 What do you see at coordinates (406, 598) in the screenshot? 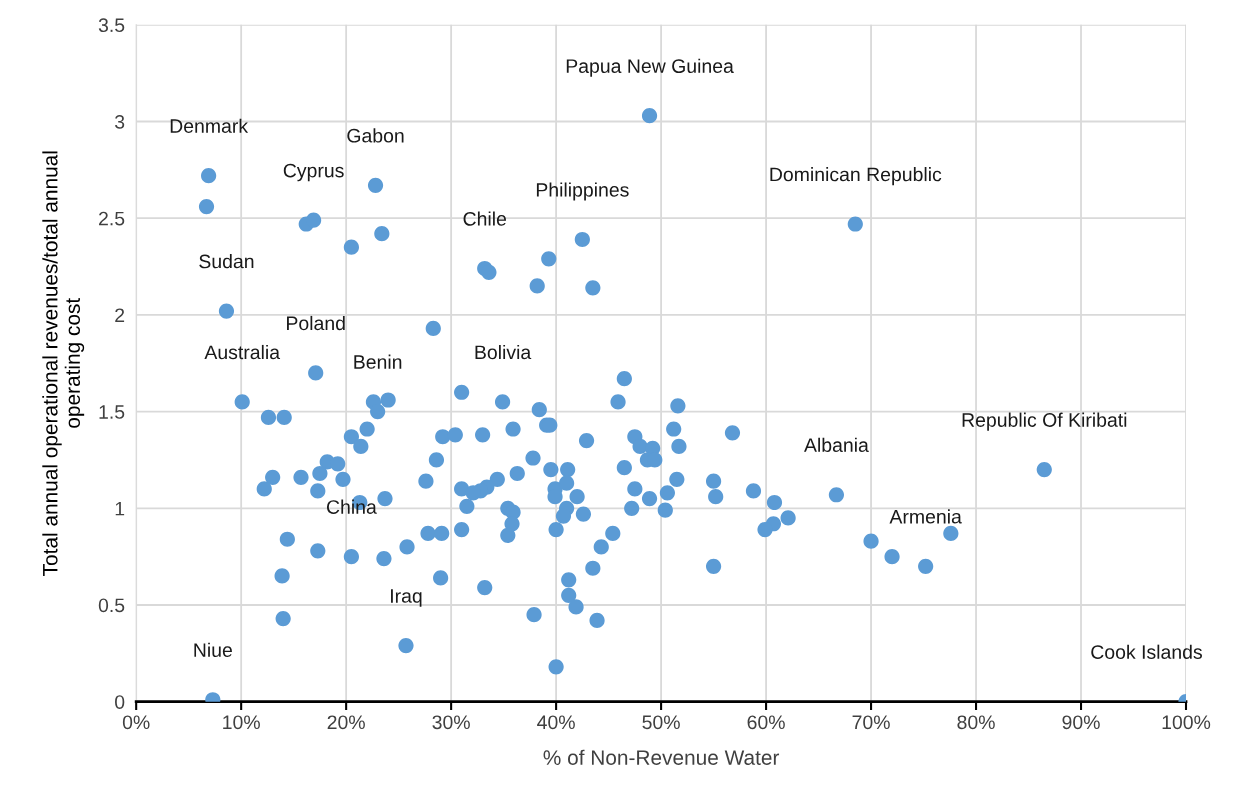
I see `annotation: Iraq` at bounding box center [406, 598].